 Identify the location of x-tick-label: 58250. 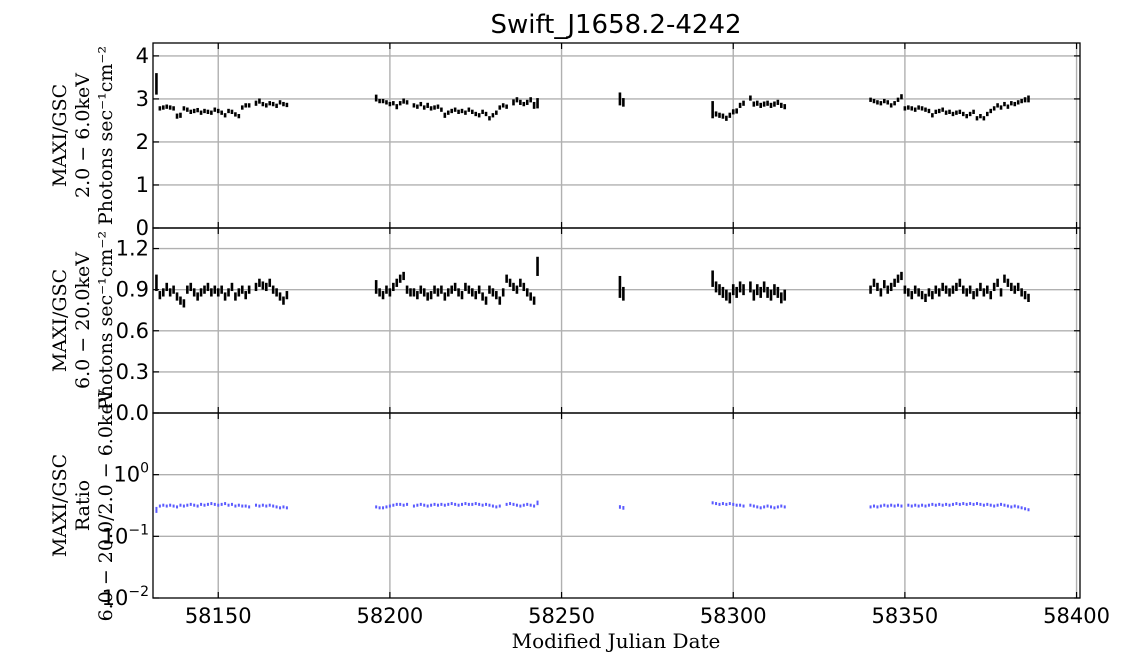
(561, 616).